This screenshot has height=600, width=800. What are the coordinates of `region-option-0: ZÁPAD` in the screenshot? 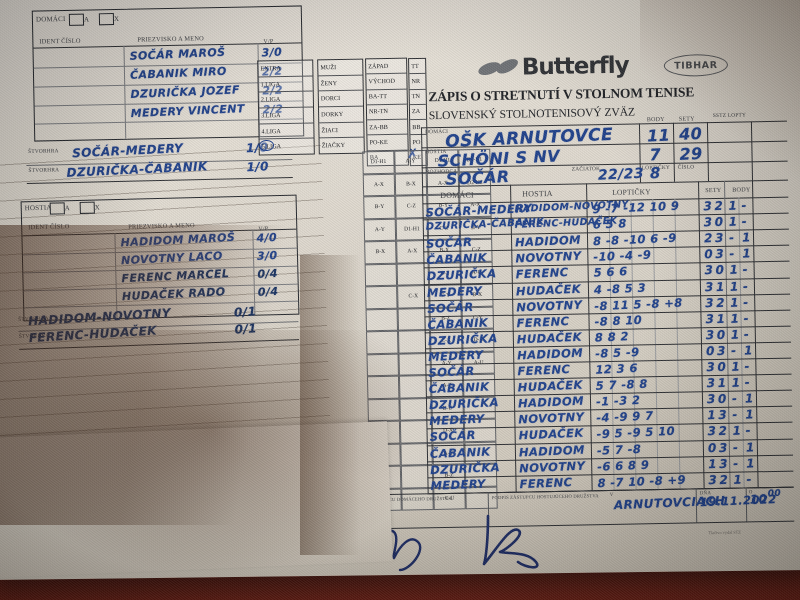 It's located at (386, 66).